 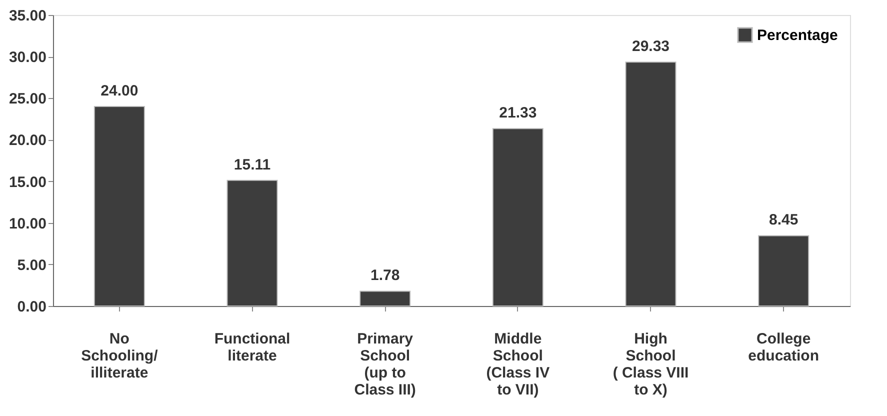 I want to click on x-tick-label: Functional literate, so click(x=252, y=347).